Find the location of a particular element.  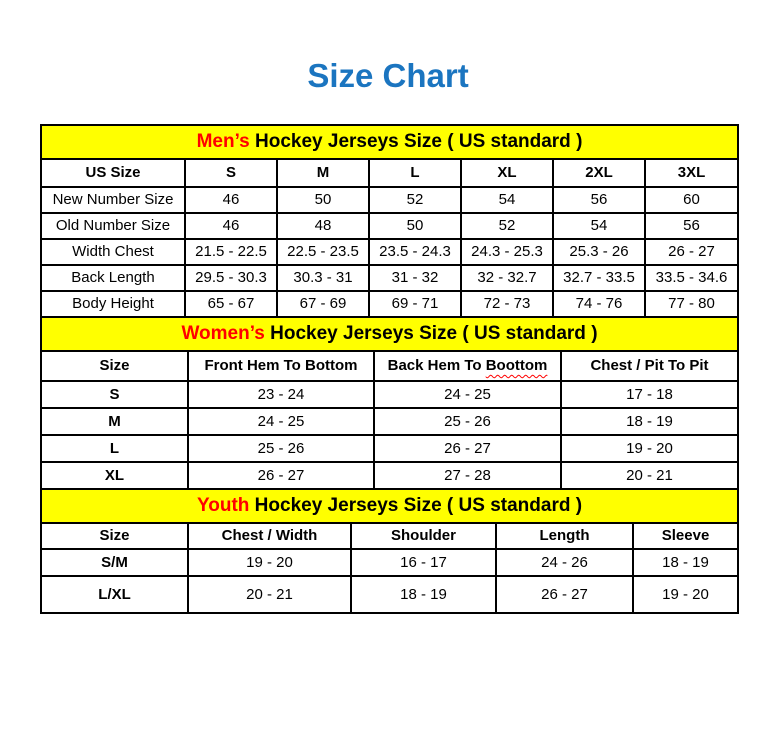

table-cell: 30.3 - 31 is located at coordinates (323, 277).